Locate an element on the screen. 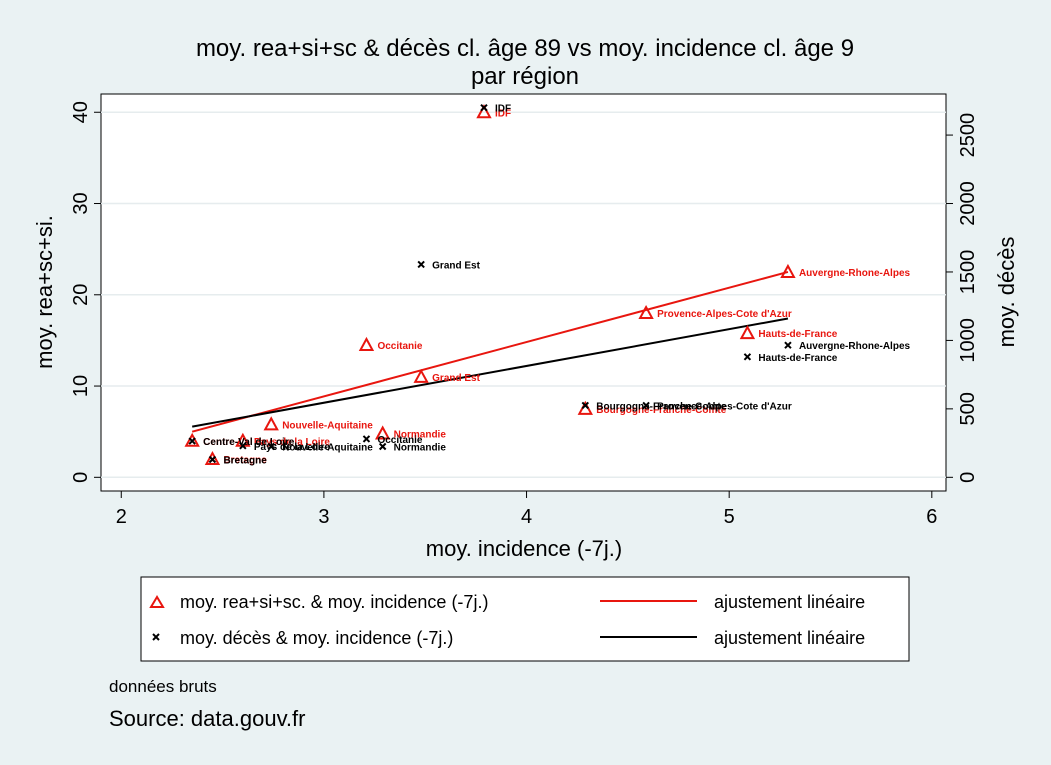 Image resolution: width=1051 pixels, height=765 pixels. legend-series-2: moy. décès & moy. incidence (-7j.) is located at coordinates (316, 638).